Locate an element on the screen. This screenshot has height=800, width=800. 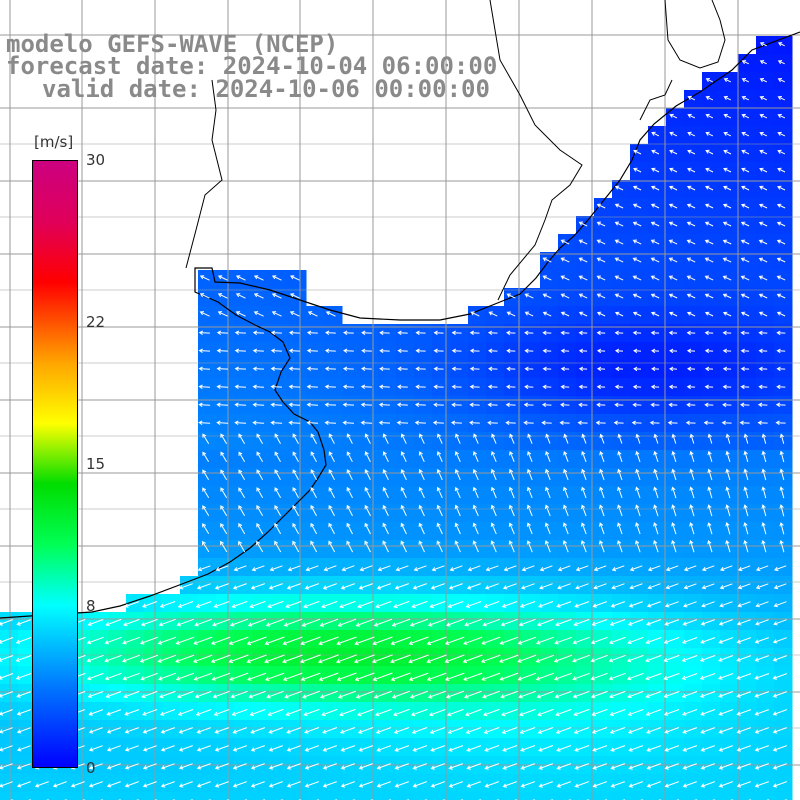
forecast-date: forecast date: 2024-10-04 06:00:00 is located at coordinates (252, 66).